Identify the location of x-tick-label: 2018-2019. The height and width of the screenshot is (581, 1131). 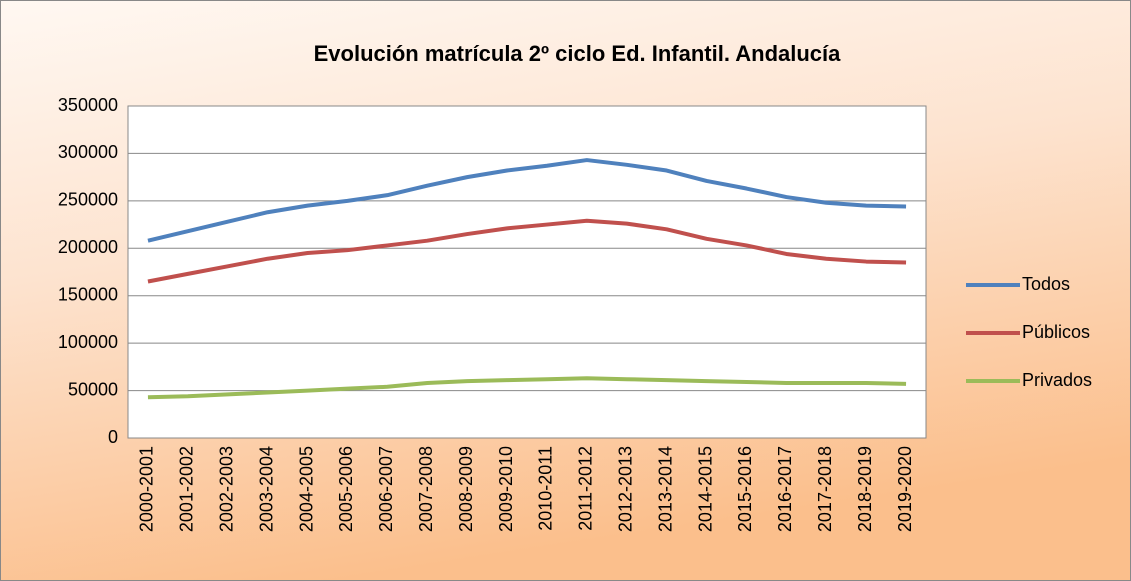
(865, 489).